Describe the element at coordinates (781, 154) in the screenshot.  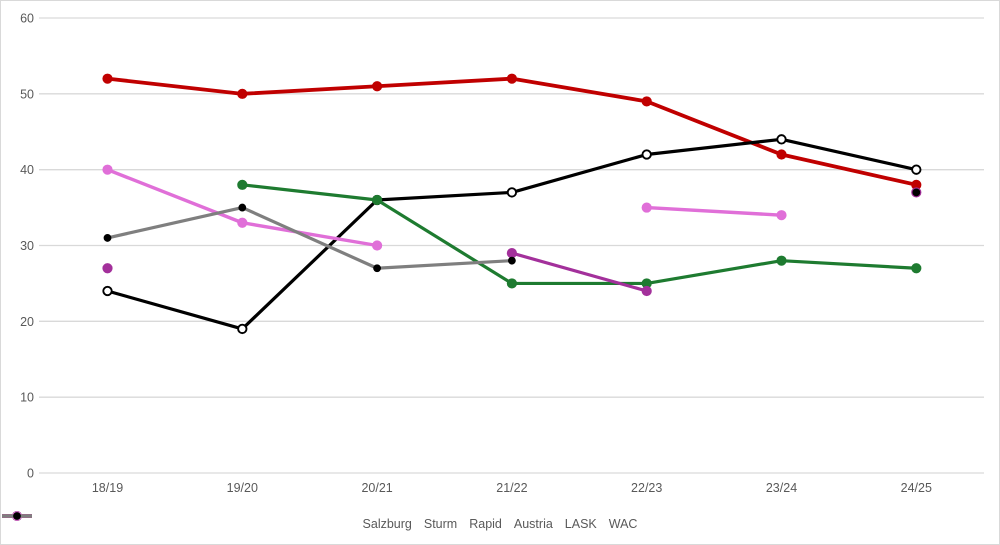
I see `marker-salzburg-23/24` at that location.